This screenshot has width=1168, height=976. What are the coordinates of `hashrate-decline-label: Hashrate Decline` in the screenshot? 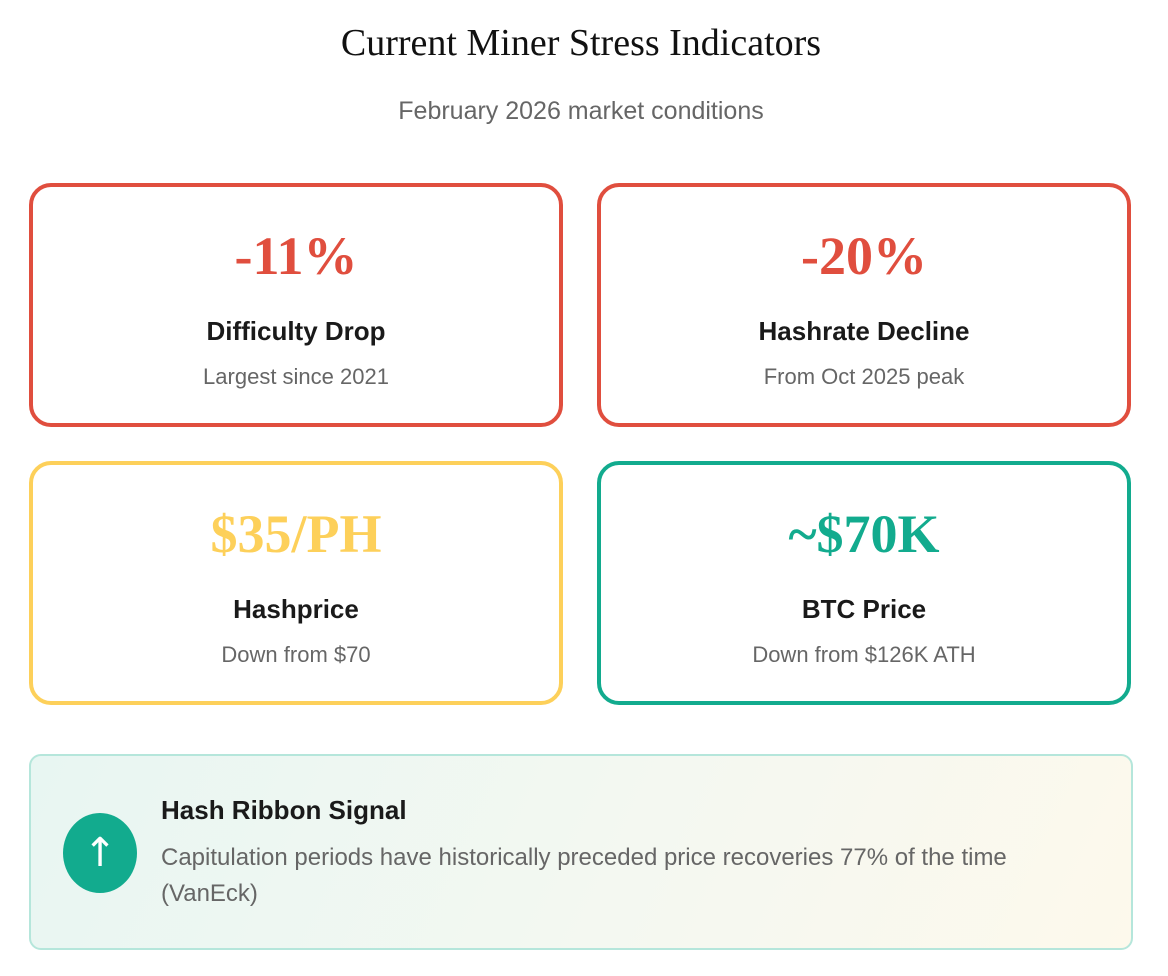 It's located at (864, 331).